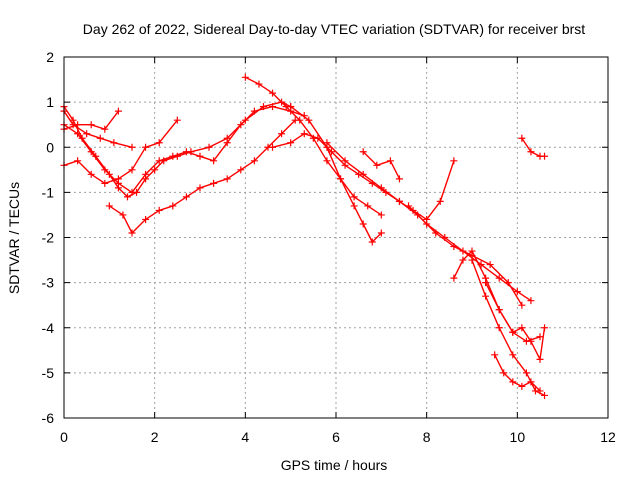 This screenshot has height=485, width=640. What do you see at coordinates (155, 437) in the screenshot?
I see `x-tick-label: 2` at bounding box center [155, 437].